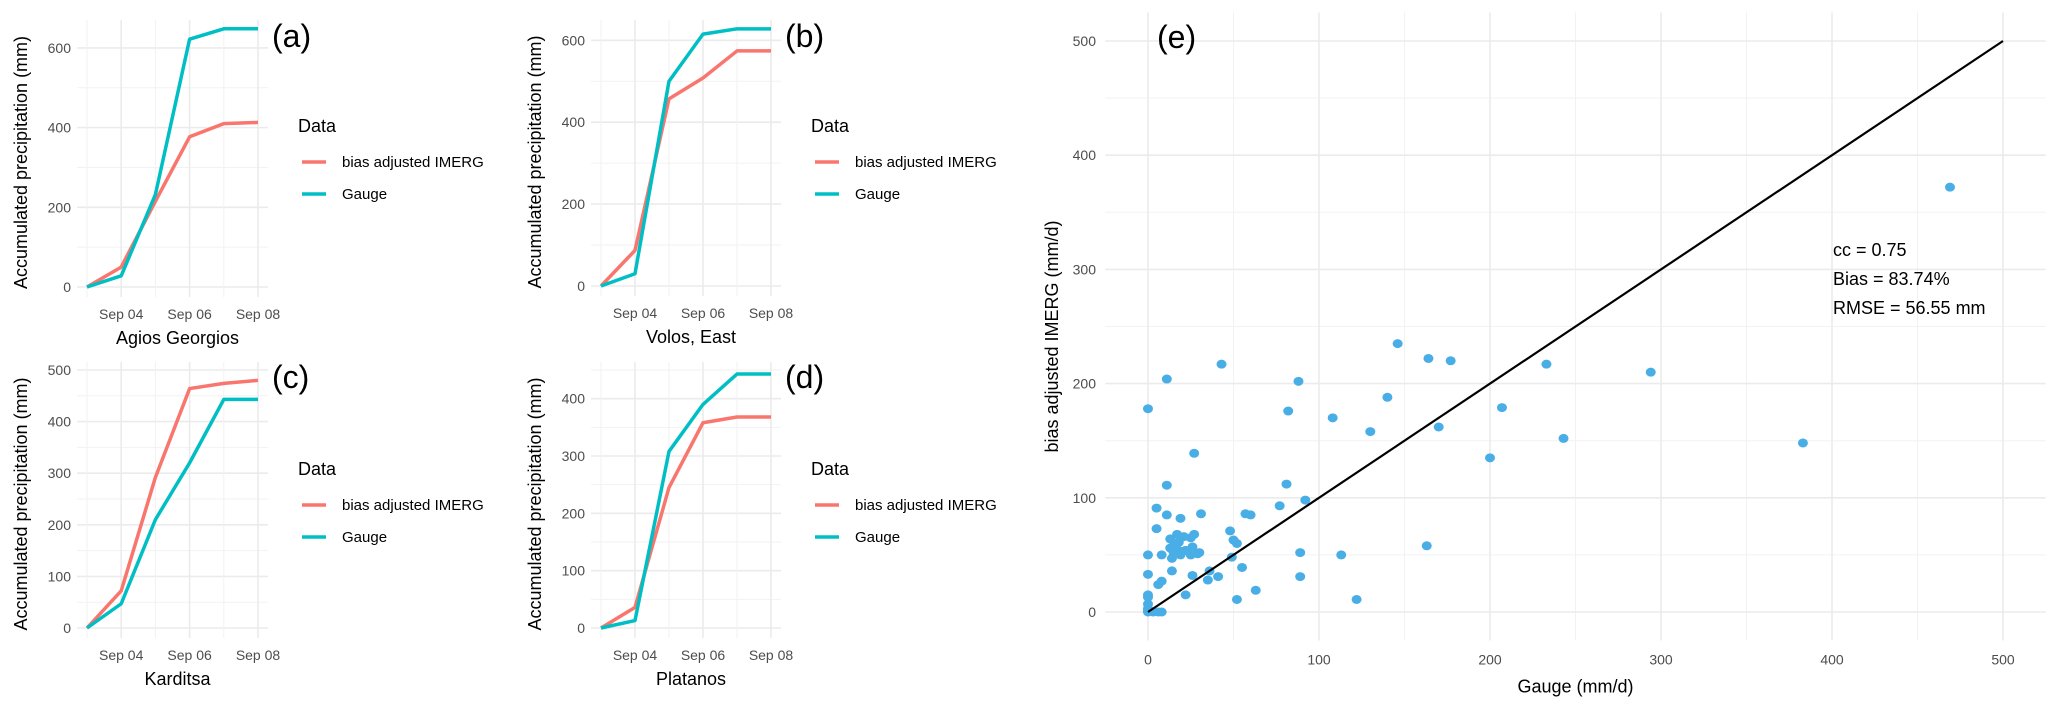 The width and height of the screenshot is (2067, 708). What do you see at coordinates (804, 36) in the screenshot?
I see `panel-label: (b)` at bounding box center [804, 36].